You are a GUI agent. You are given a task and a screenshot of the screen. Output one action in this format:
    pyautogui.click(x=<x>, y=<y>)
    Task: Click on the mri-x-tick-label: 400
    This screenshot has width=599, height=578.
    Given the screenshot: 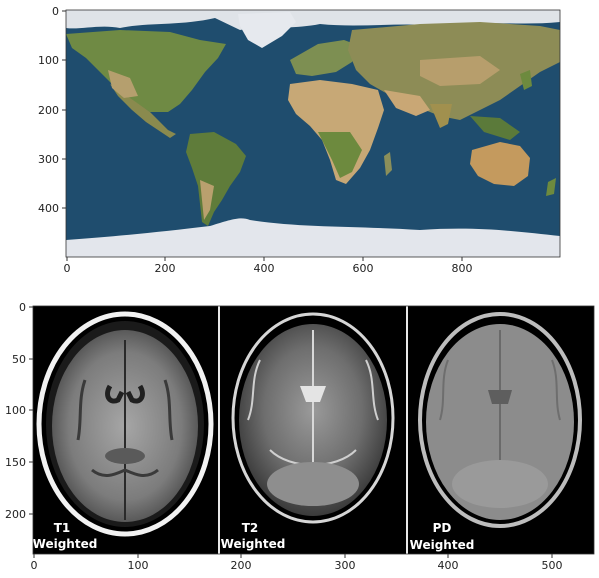 What is the action you would take?
    pyautogui.click(x=448, y=565)
    